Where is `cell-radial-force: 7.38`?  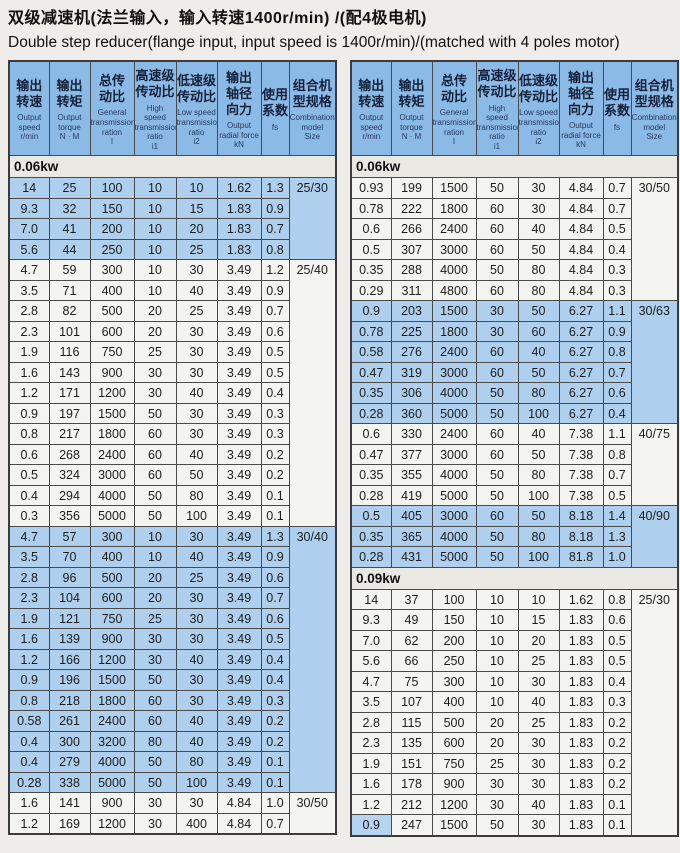
cell-radial-force: 7.38 is located at coordinates (581, 454).